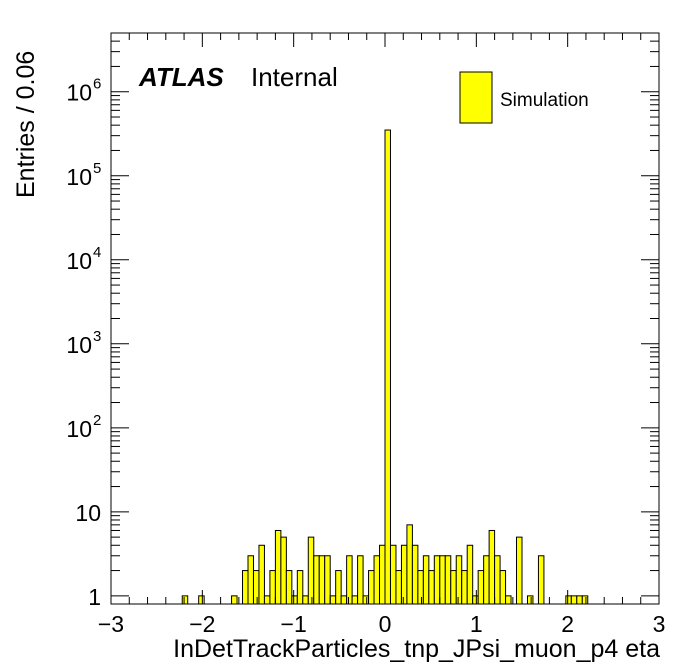 This screenshot has height=672, width=696. Describe the element at coordinates (476, 97) in the screenshot. I see `legend-swatch` at that location.